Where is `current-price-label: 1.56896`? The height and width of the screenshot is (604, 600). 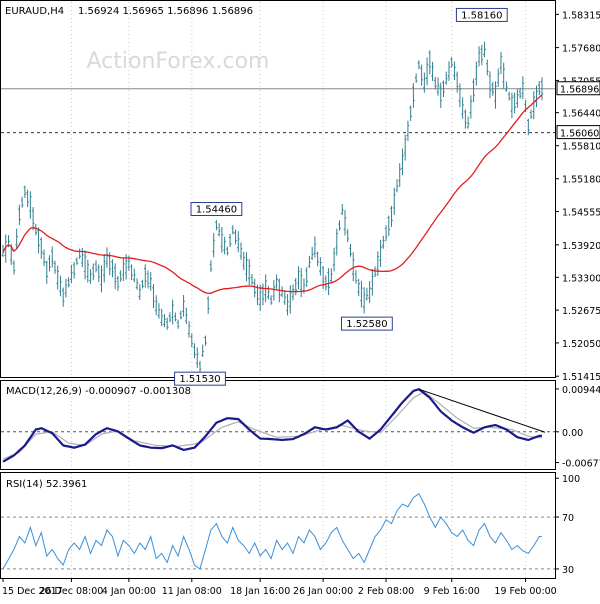 current-price-label: 1.56896 is located at coordinates (579, 90).